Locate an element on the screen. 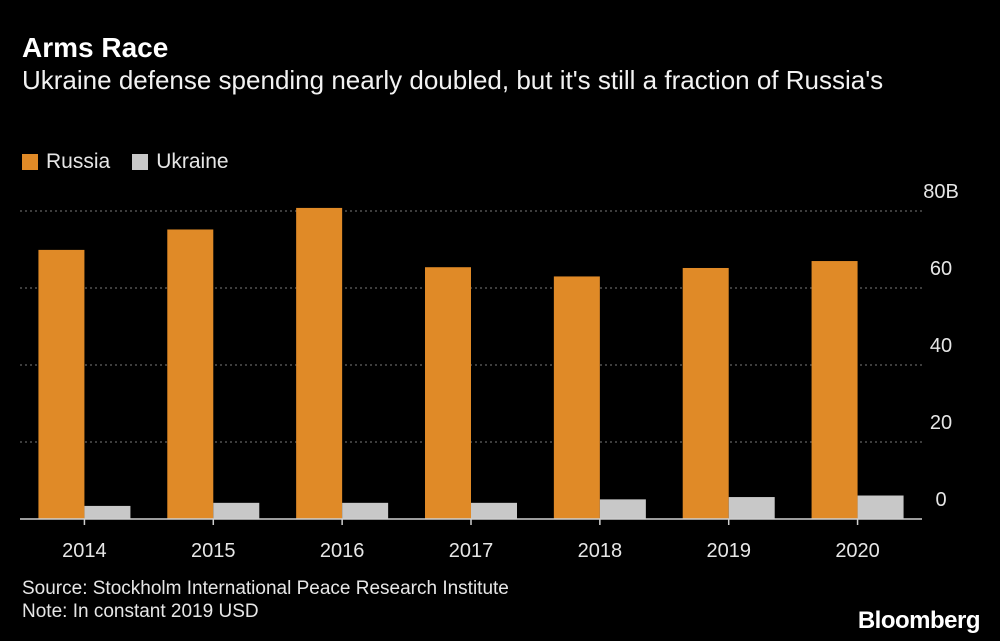 This screenshot has height=641, width=1000. x-tick-label: 2014 is located at coordinates (84, 551).